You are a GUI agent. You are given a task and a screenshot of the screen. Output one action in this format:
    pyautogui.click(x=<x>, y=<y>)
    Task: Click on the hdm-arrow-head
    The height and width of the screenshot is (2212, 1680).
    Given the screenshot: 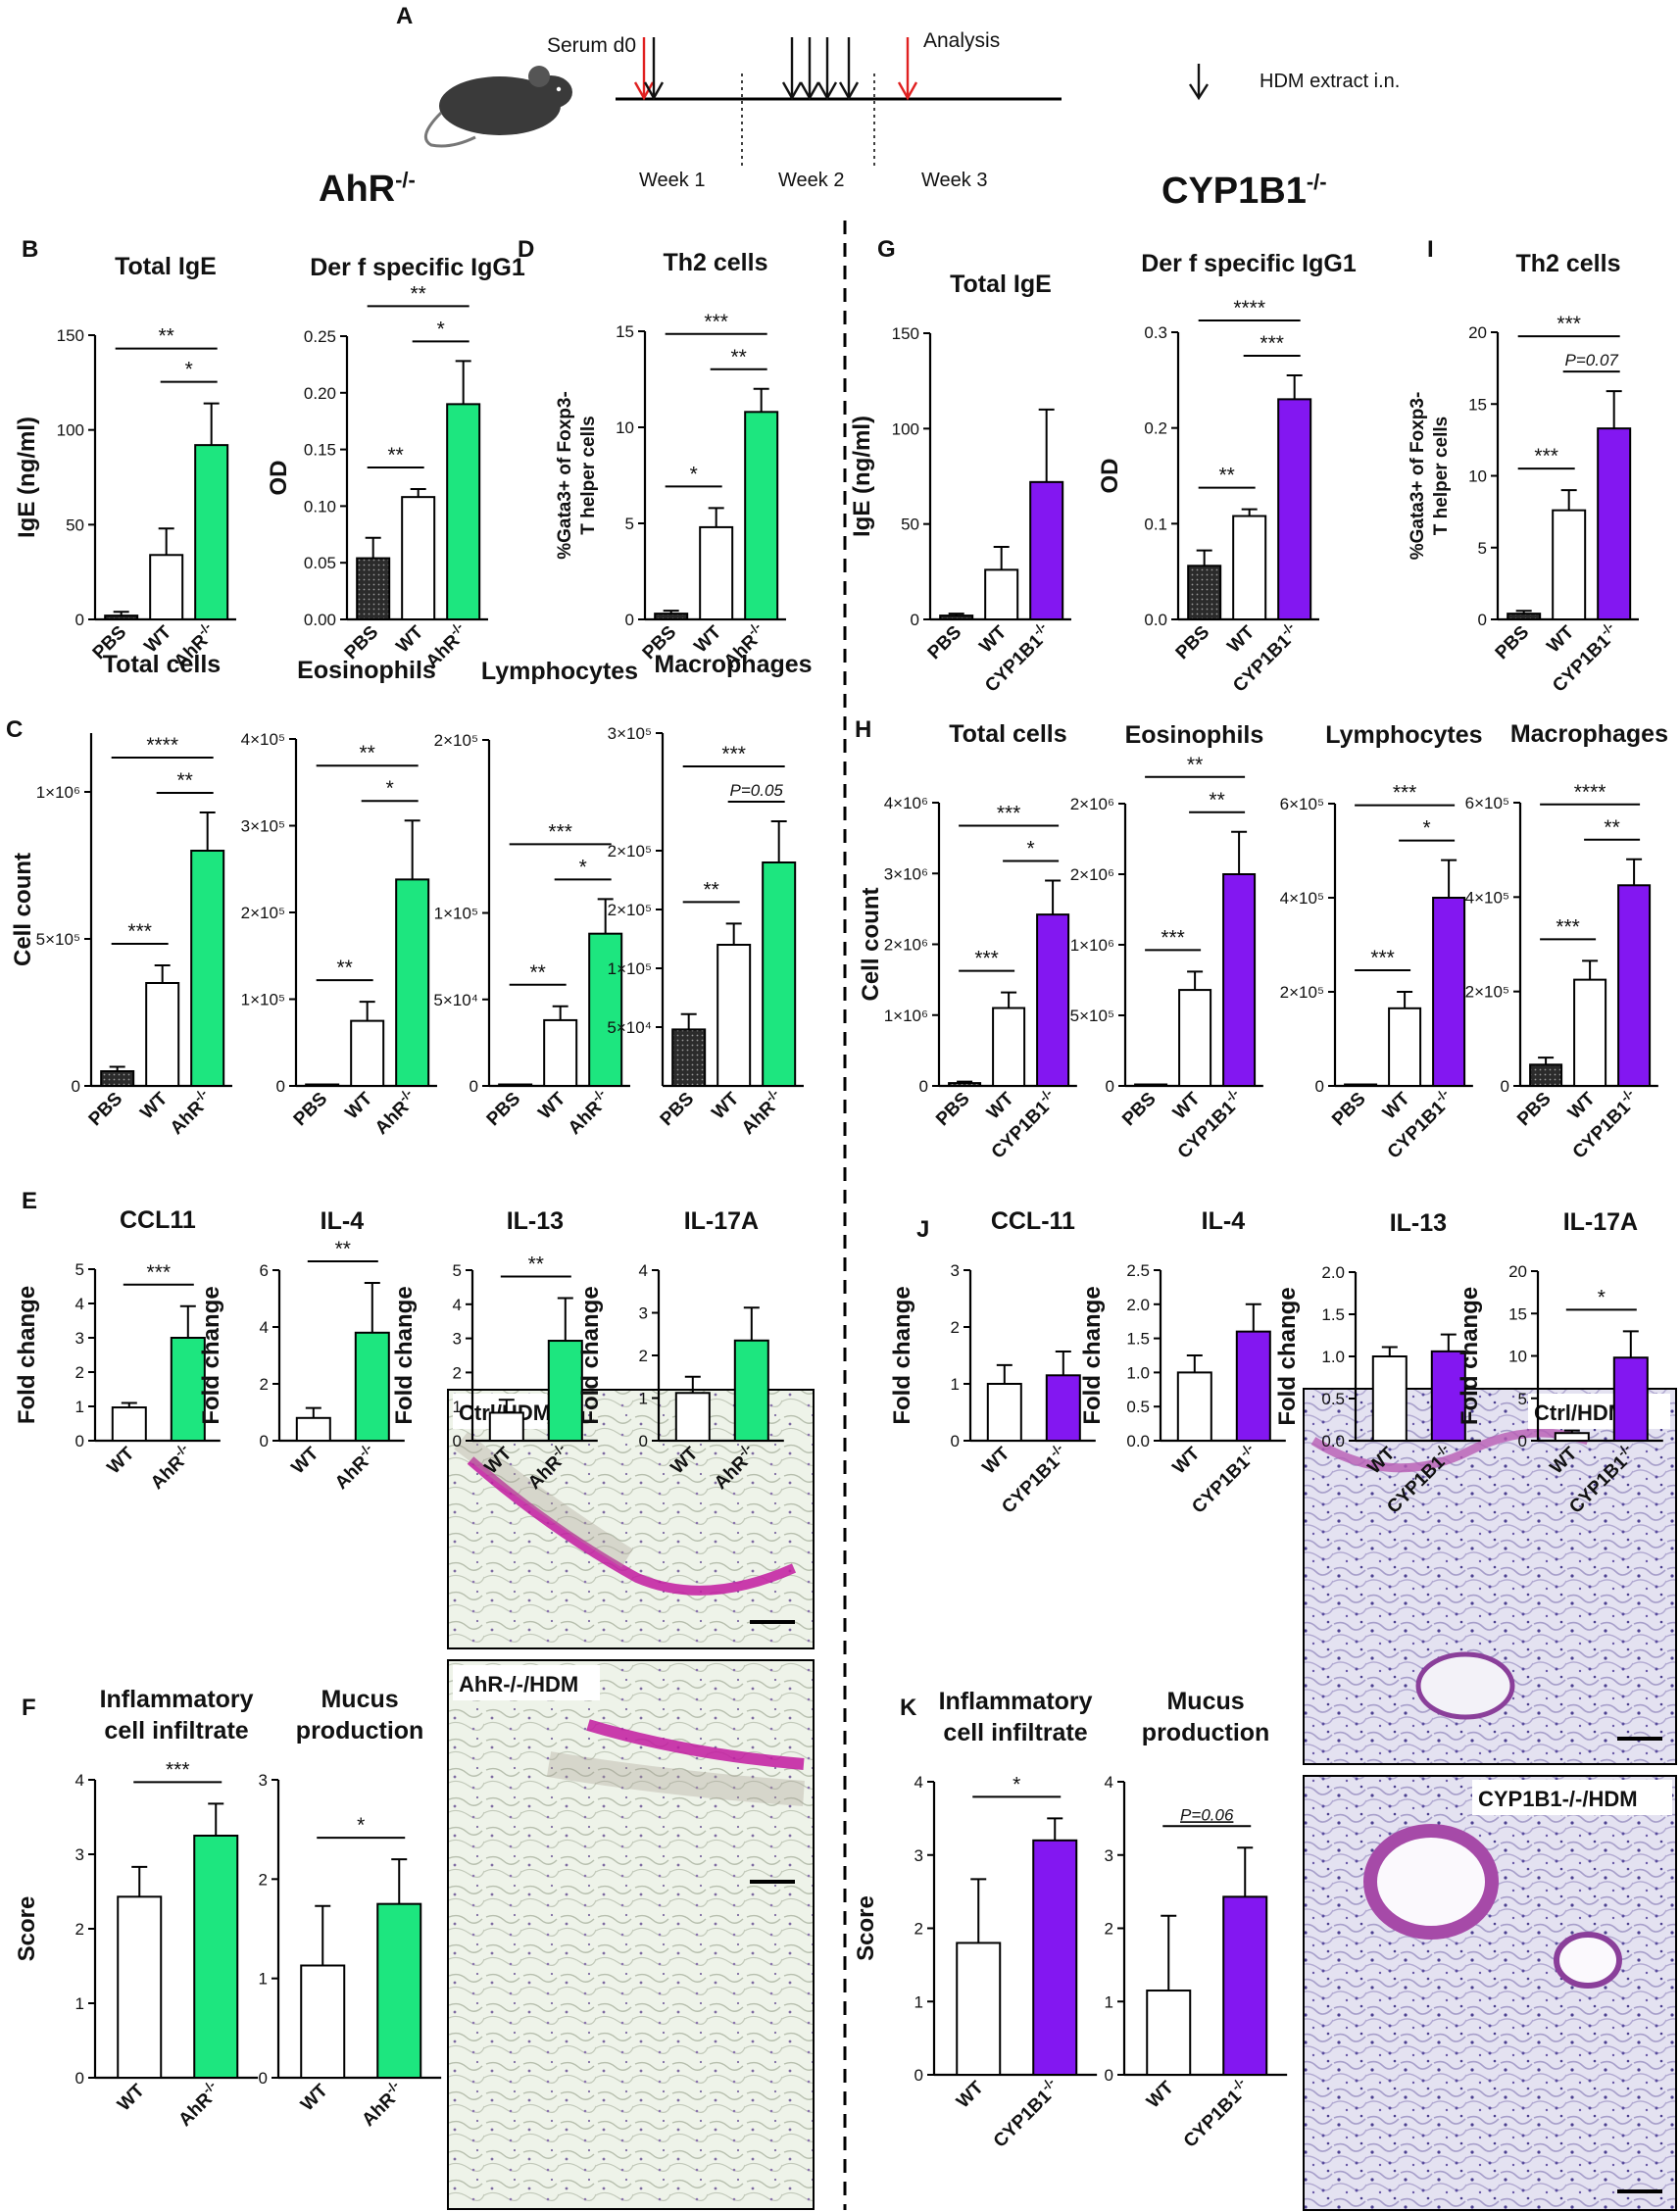 What is the action you would take?
    pyautogui.click(x=809, y=91)
    